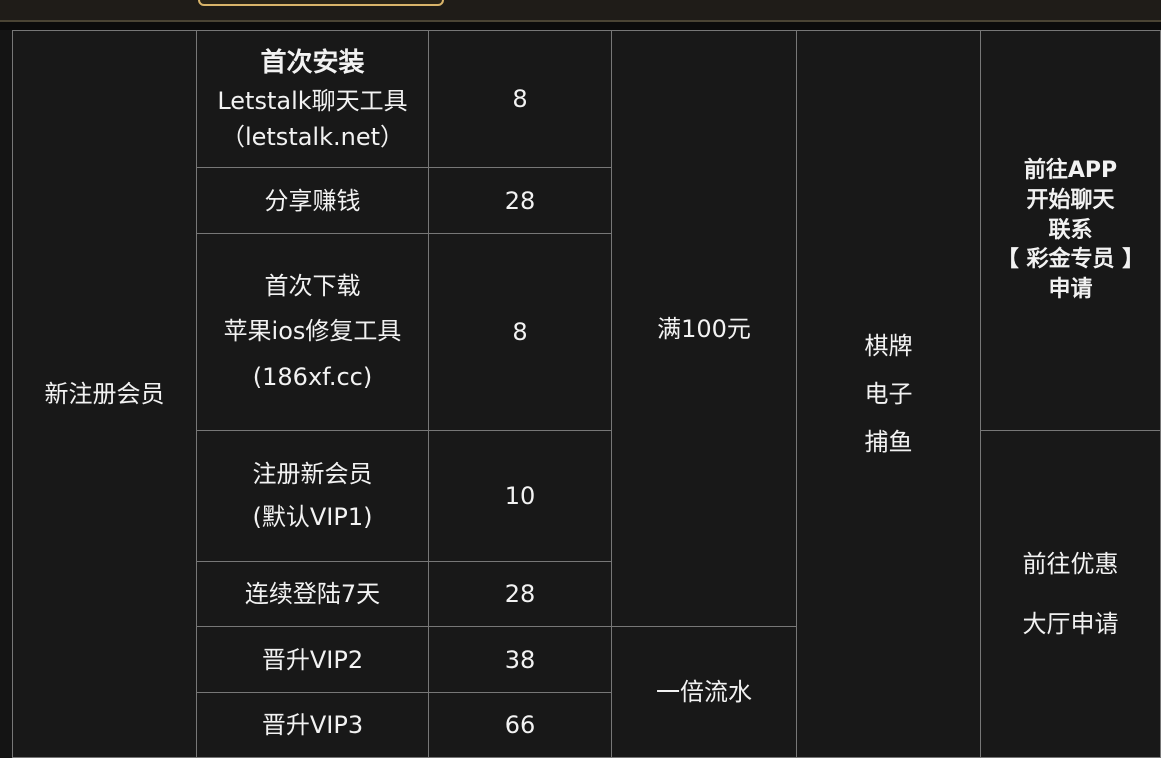 The width and height of the screenshot is (1161, 758). What do you see at coordinates (1070, 624) in the screenshot?
I see `apply-line: 大厅申请` at bounding box center [1070, 624].